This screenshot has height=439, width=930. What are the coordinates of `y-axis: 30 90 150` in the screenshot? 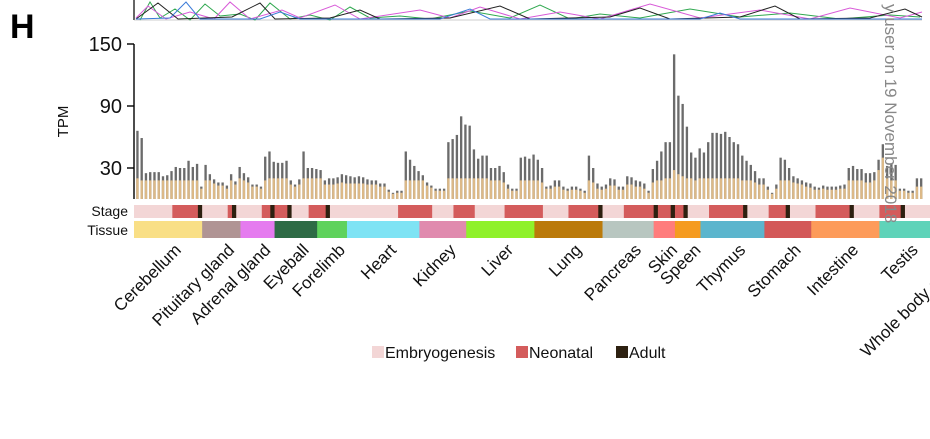 It's located at (112, 116).